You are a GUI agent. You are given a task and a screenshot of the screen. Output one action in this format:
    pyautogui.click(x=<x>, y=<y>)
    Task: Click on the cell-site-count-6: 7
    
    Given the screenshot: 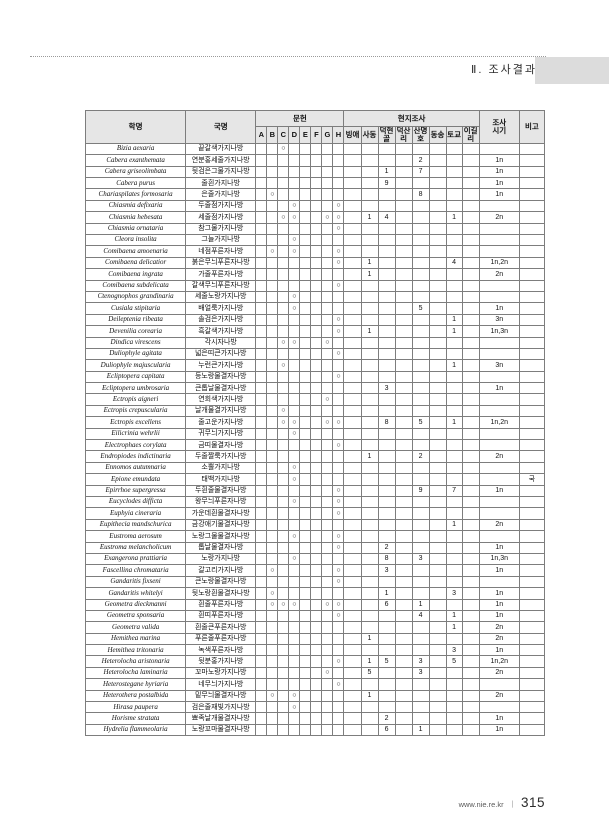 What is the action you would take?
    pyautogui.click(x=454, y=491)
    